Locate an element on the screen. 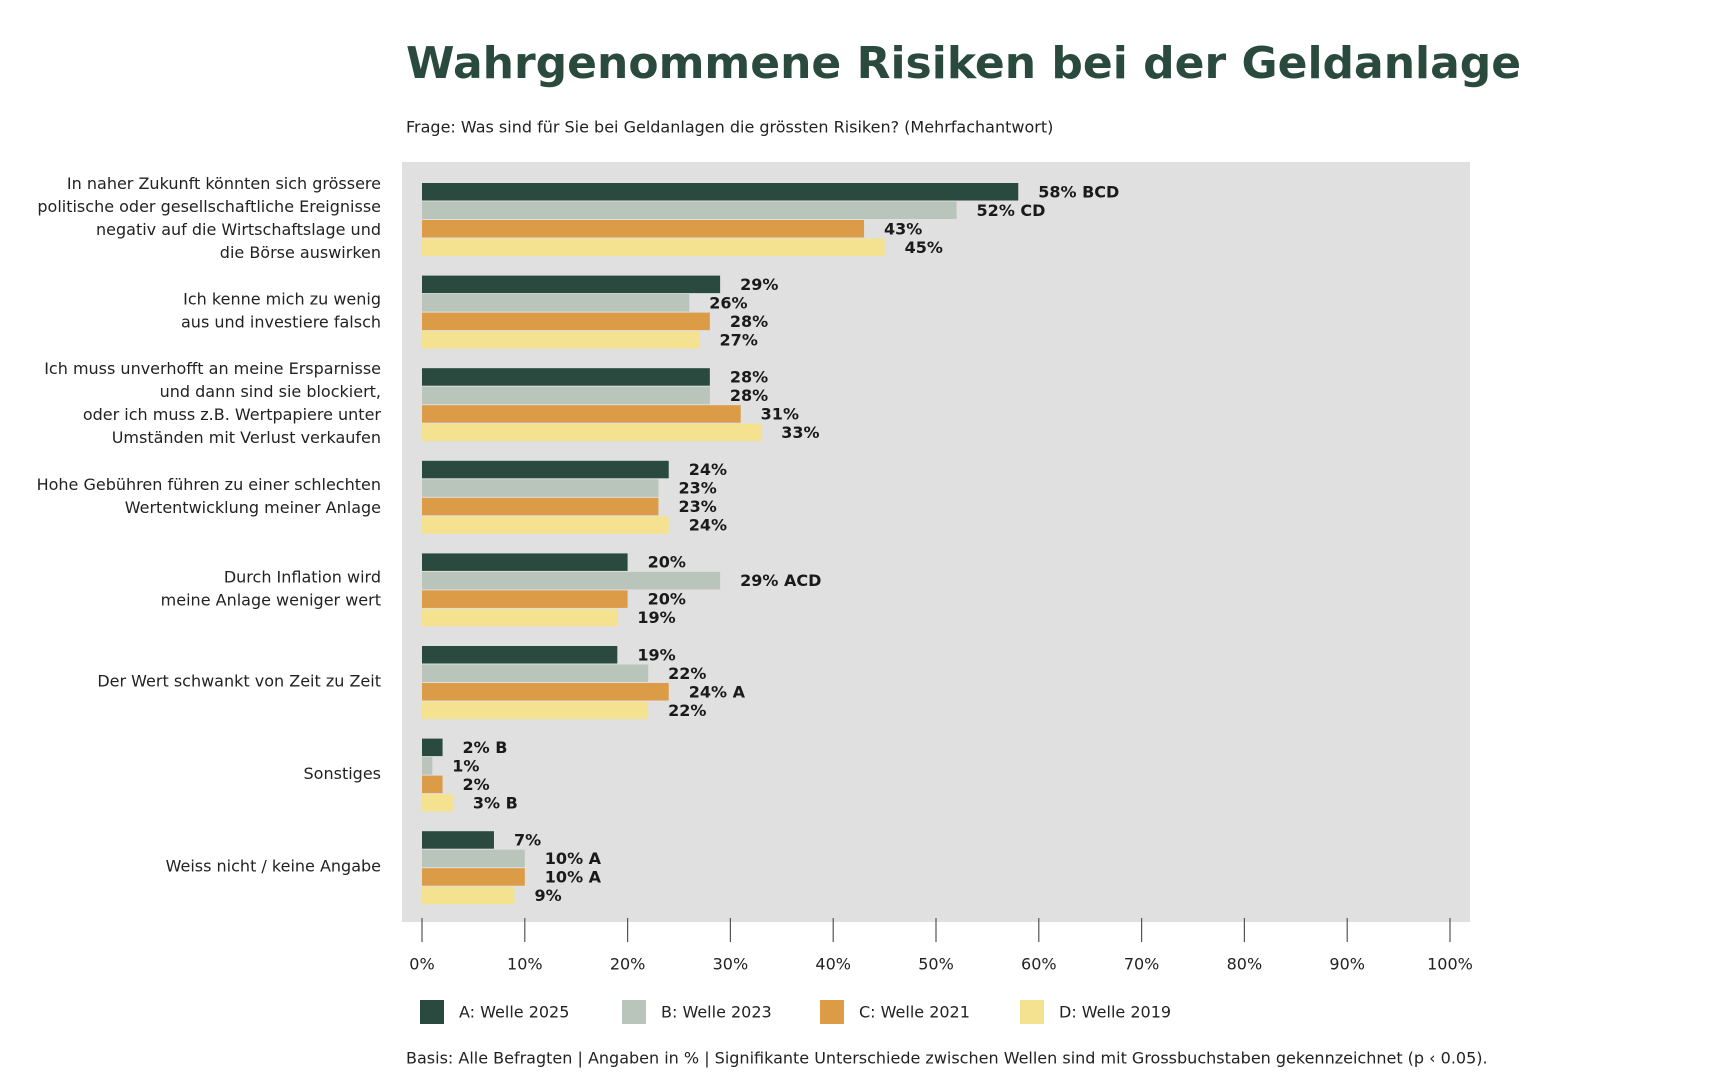 This screenshot has height=1080, width=1728. category-label: Wertentwicklung meiner Anlage is located at coordinates (253, 507).